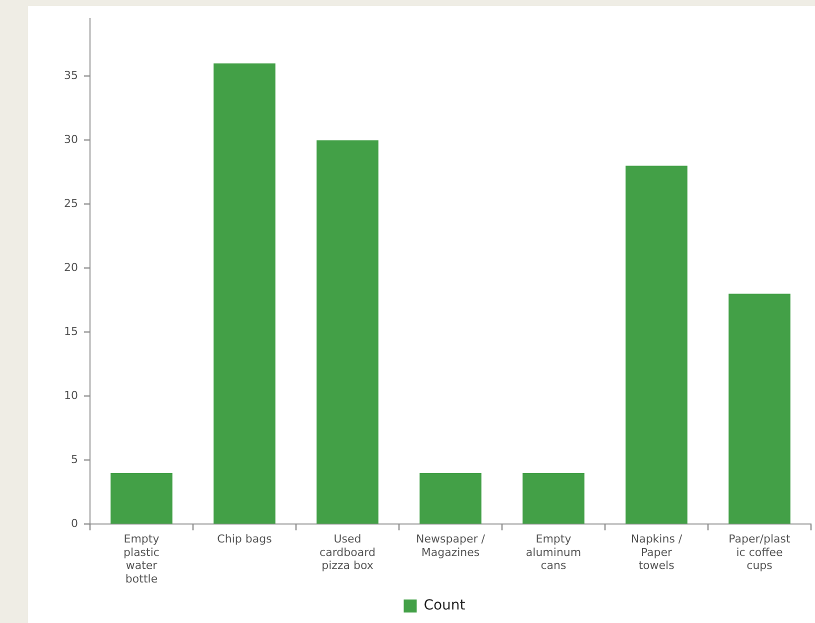 This screenshot has width=815, height=623. Describe the element at coordinates (71, 395) in the screenshot. I see `y-tick-label: 10` at that location.